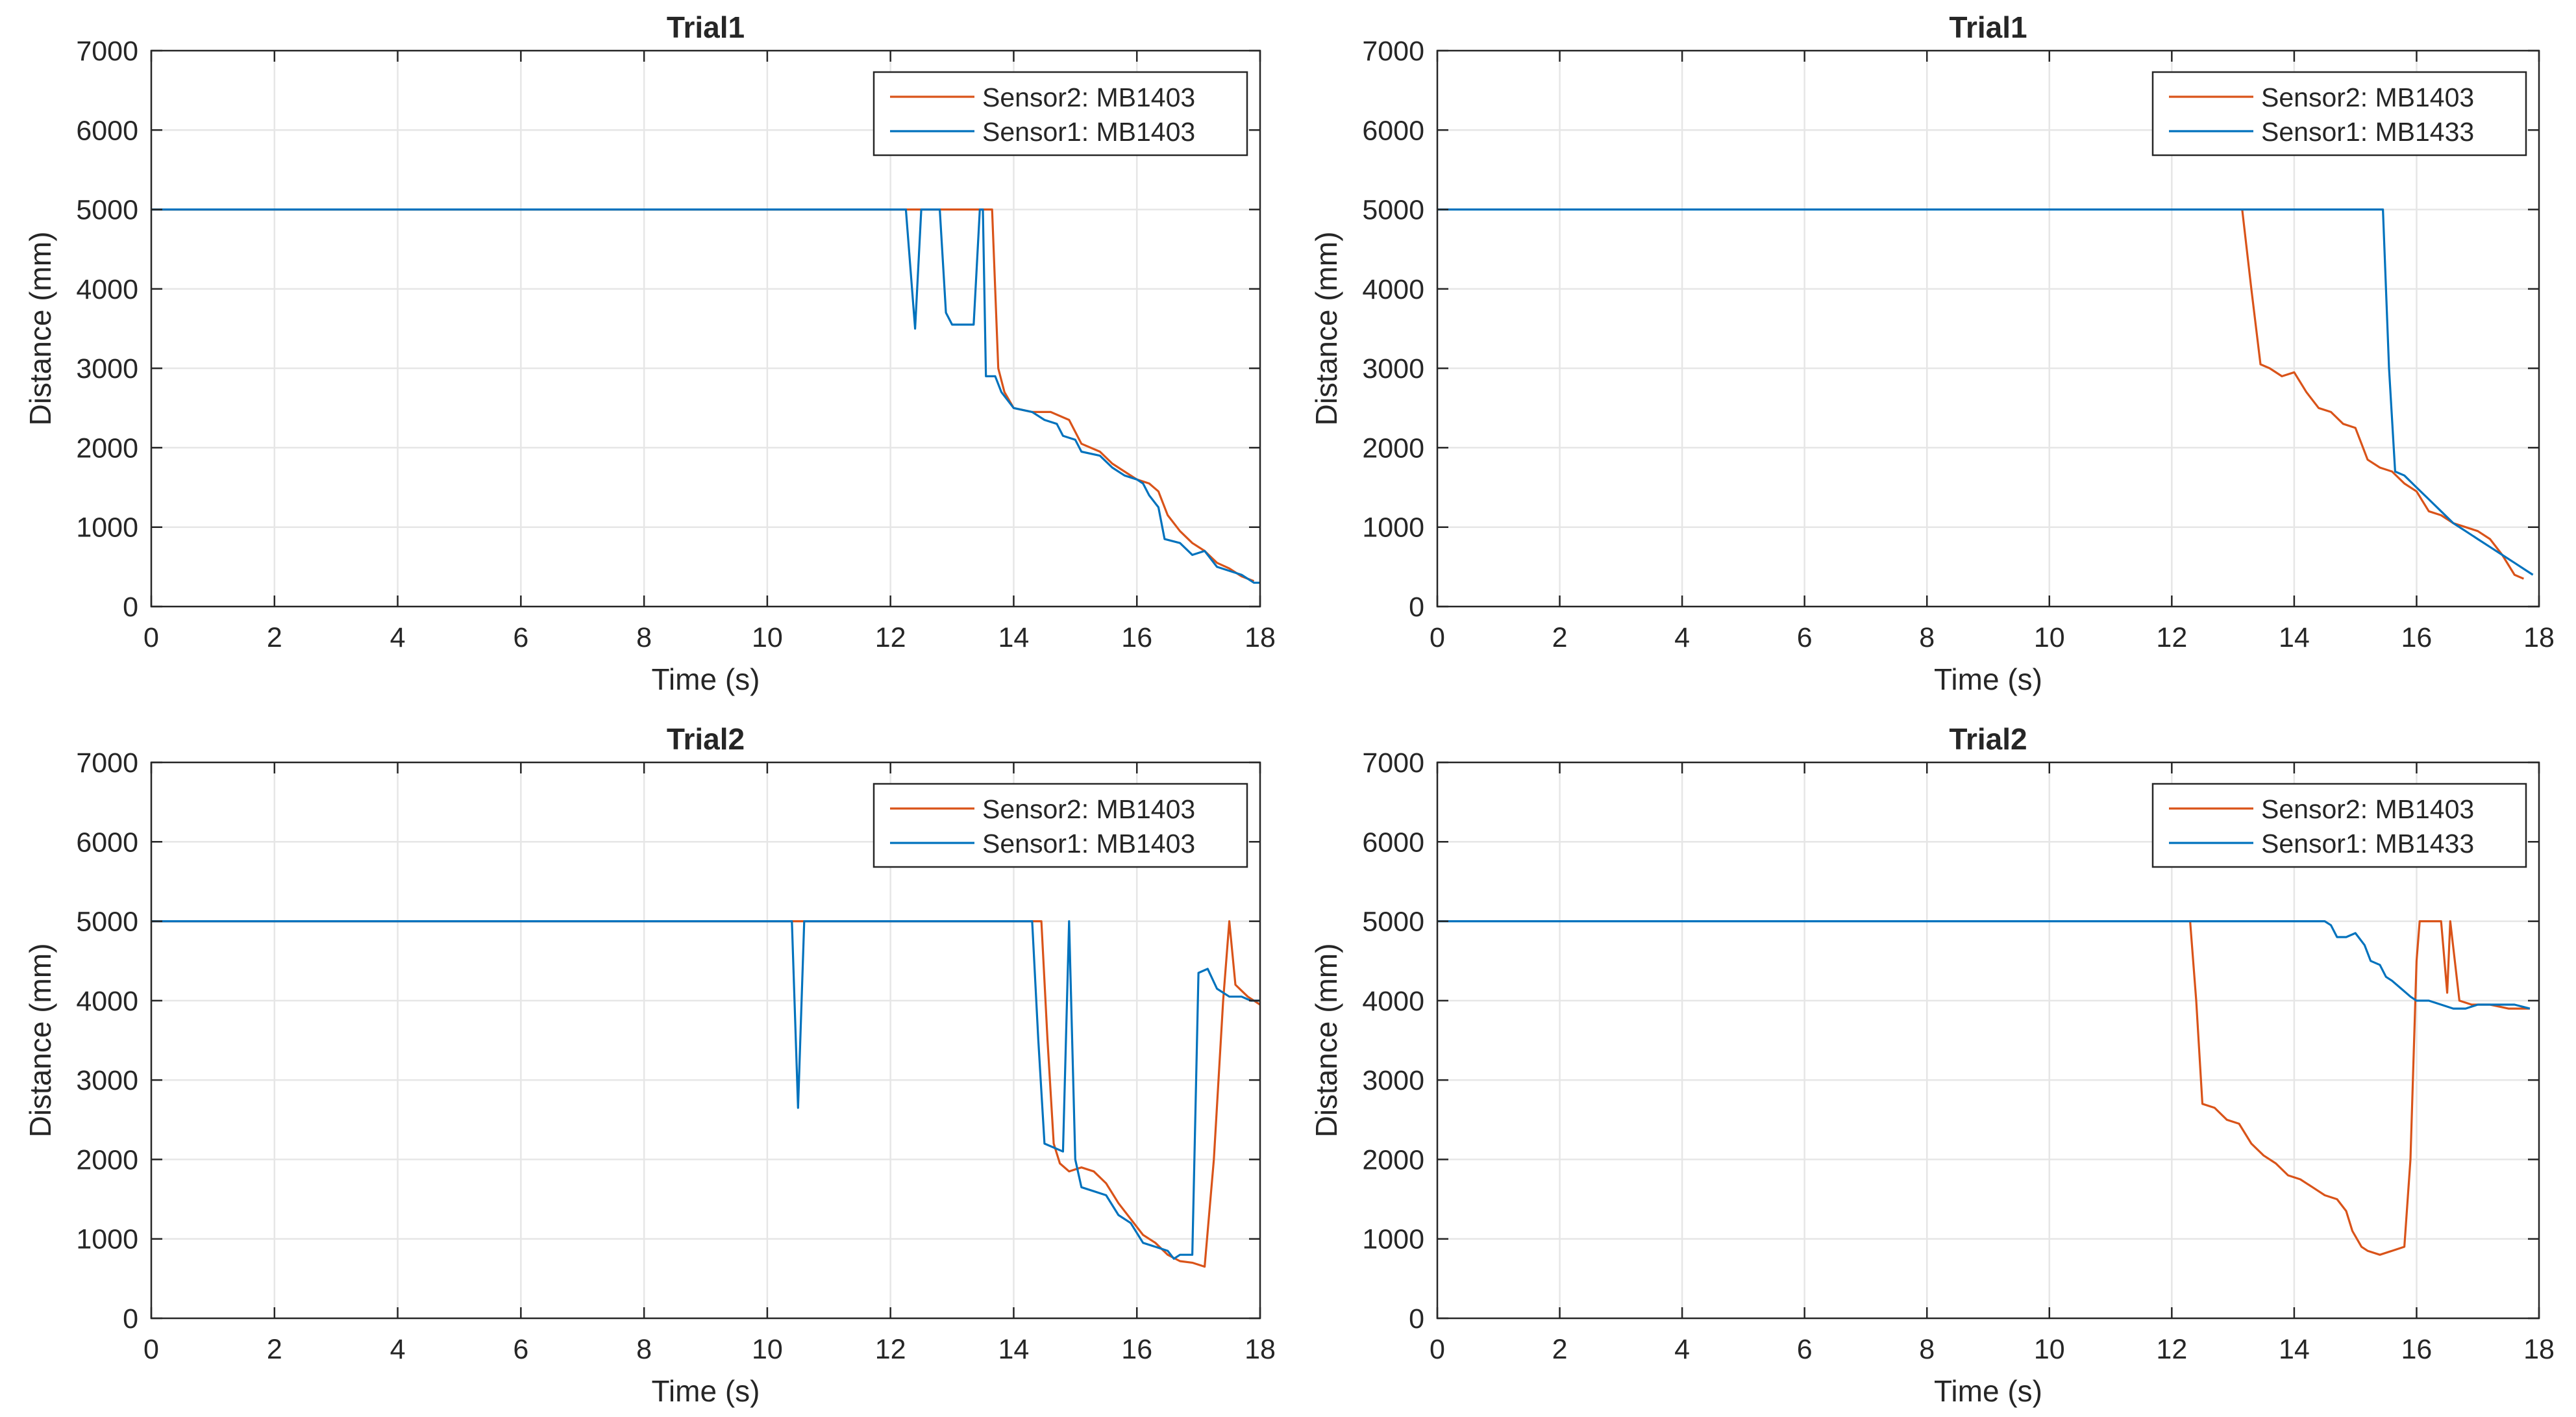 The height and width of the screenshot is (1417, 2576). Describe the element at coordinates (2367, 132) in the screenshot. I see `legend-label: Sensor1: MB1433` at that location.